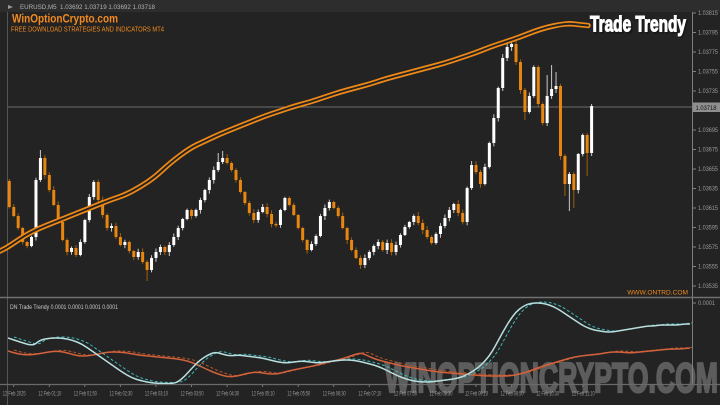  I want to click on svg-text: 1.03695, so click(708, 130).